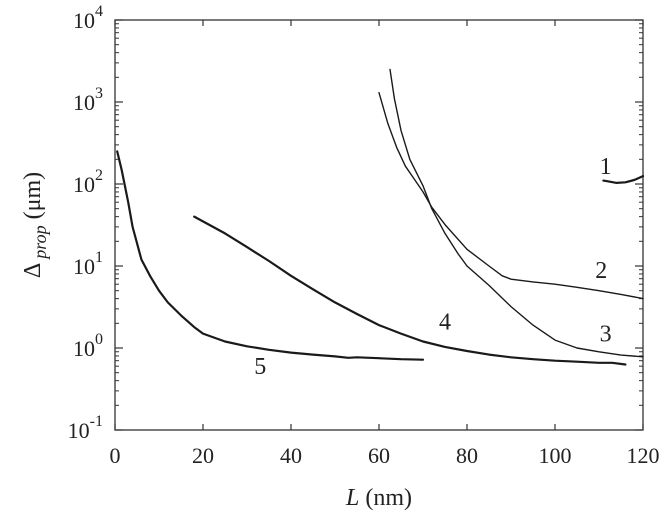  What do you see at coordinates (40, 242) in the screenshot?
I see `y-axis-label-subscript: prop` at bounding box center [40, 242].